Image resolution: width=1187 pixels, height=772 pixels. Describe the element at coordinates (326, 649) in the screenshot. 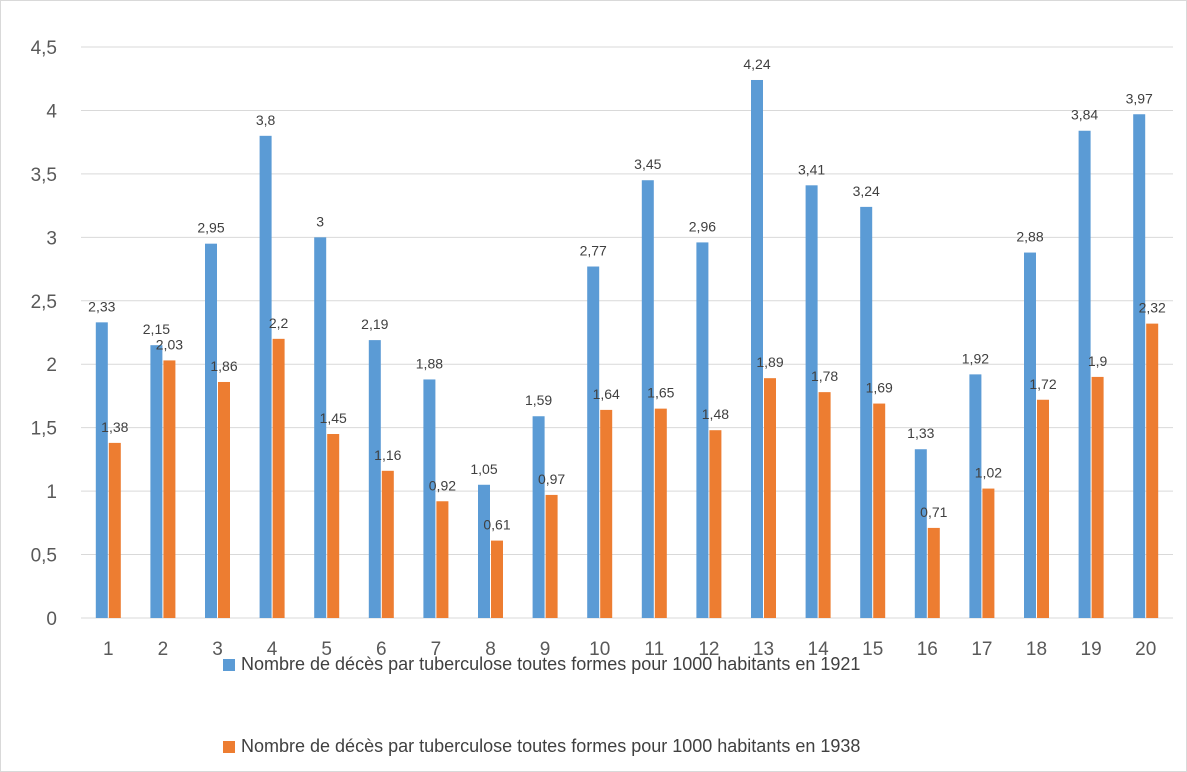

I see `x-tick-label: 5` at that location.